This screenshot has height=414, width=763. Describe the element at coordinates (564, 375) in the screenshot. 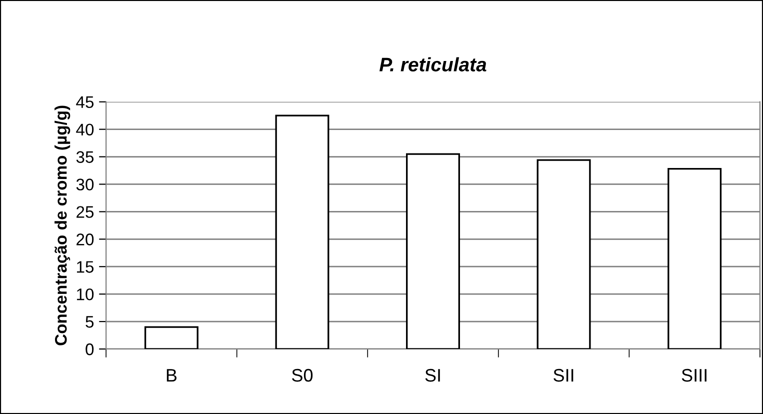

I see `x-tick-label: SII` at that location.